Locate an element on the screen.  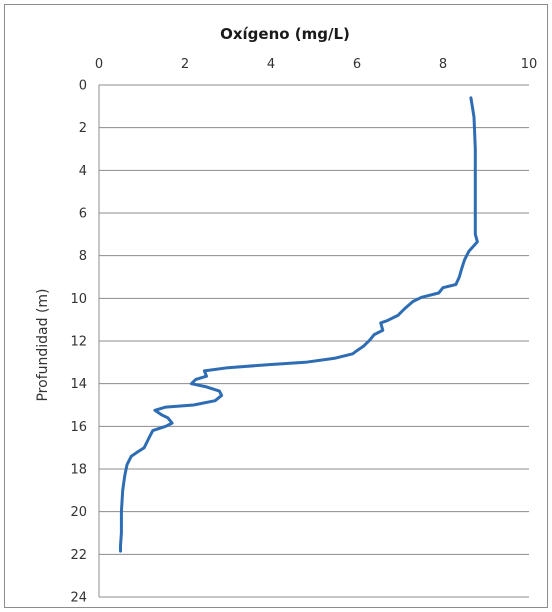
x-tick-label: 10 is located at coordinates (529, 64).